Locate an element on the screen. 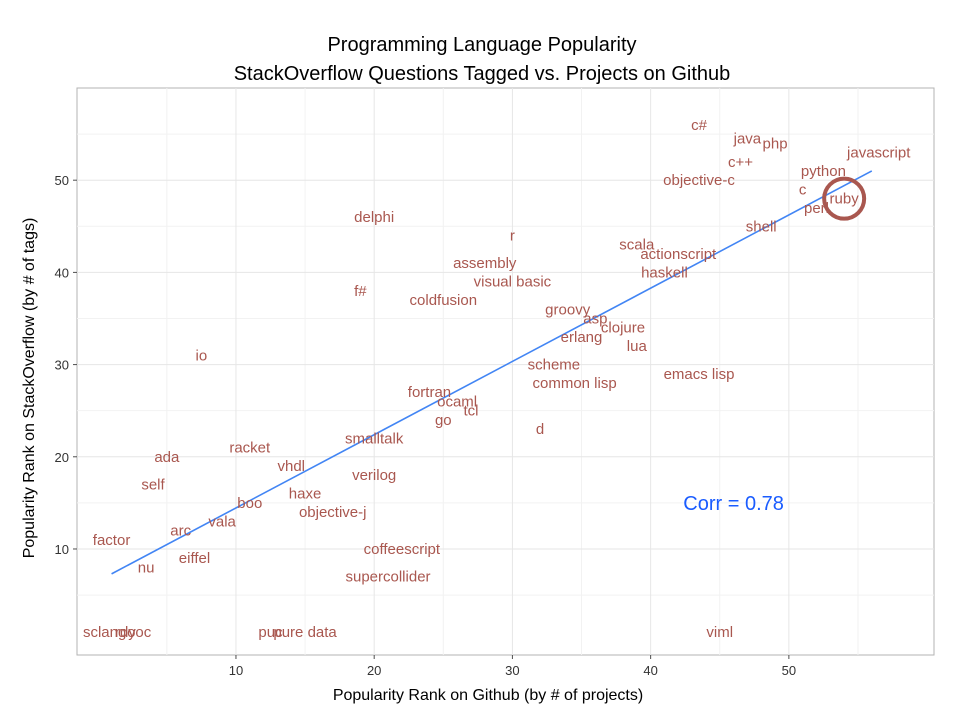 The width and height of the screenshot is (971, 728). point-label: c++ is located at coordinates (740, 162).